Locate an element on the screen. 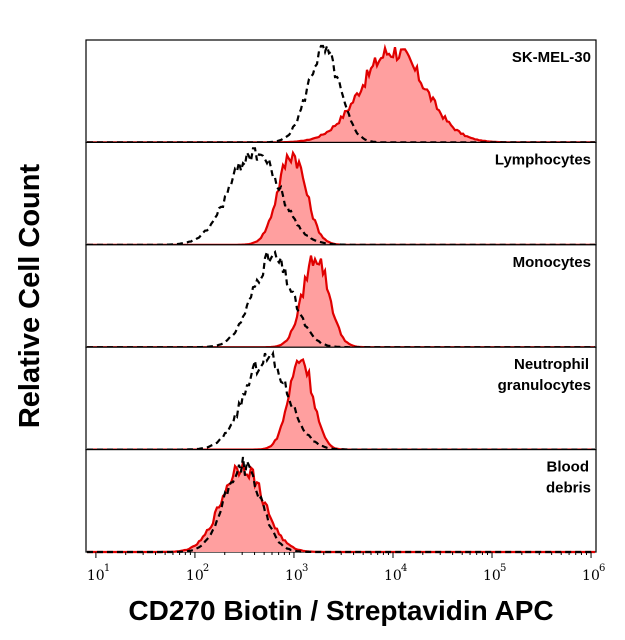 The width and height of the screenshot is (625, 640). histogram-panel: Monocytes is located at coordinates (341, 296).